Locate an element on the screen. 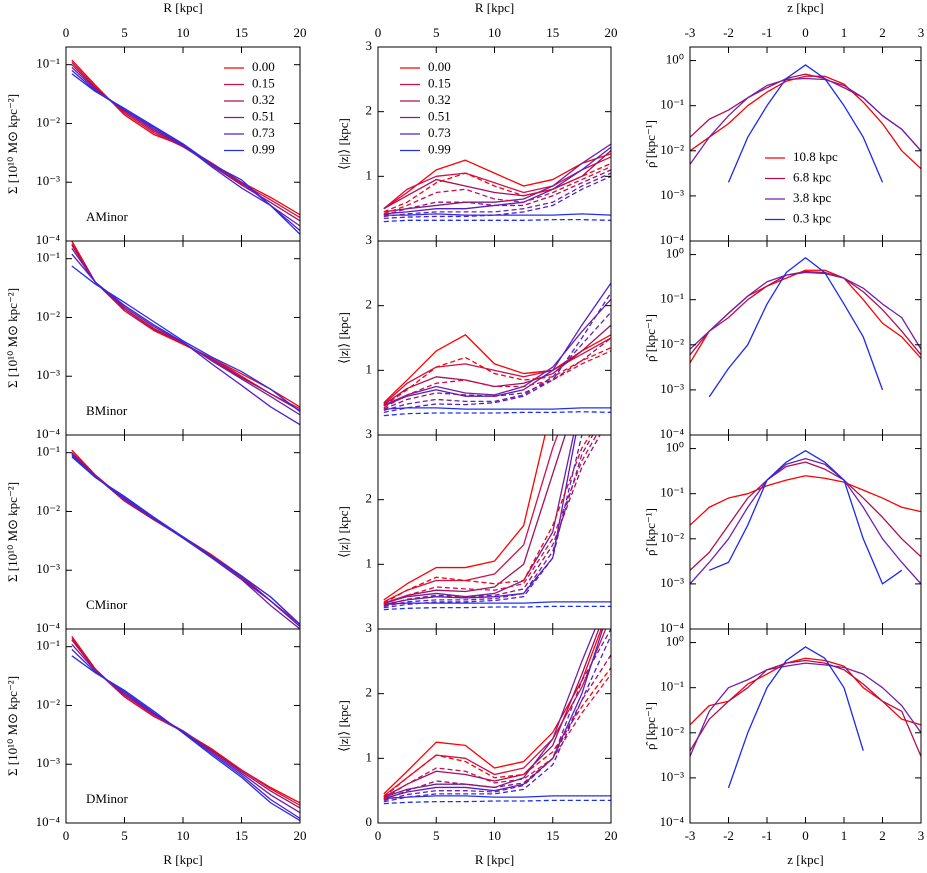 The height and width of the screenshot is (873, 927). x-tick-label: 2 is located at coordinates (882, 835).